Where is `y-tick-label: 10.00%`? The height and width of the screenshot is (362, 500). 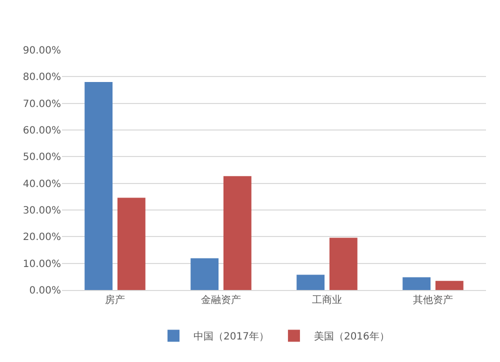
y-tick-label: 10.00% is located at coordinates (41, 264).